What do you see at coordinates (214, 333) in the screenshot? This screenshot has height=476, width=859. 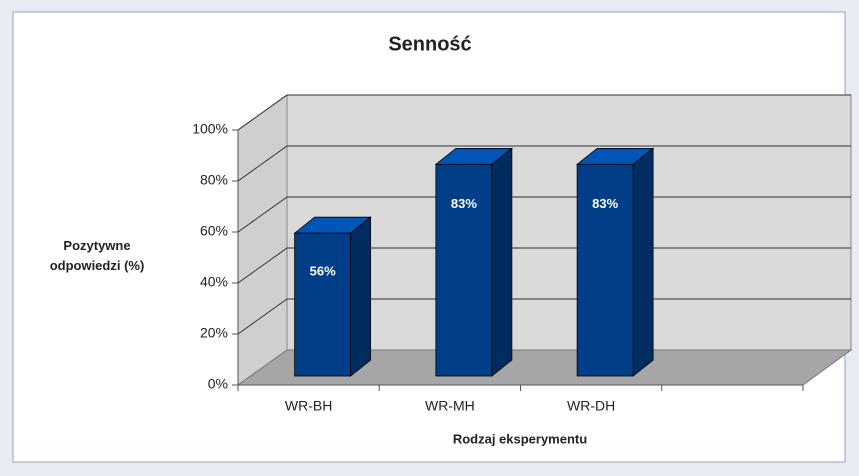 I see `y-tick-label: 20%` at bounding box center [214, 333].